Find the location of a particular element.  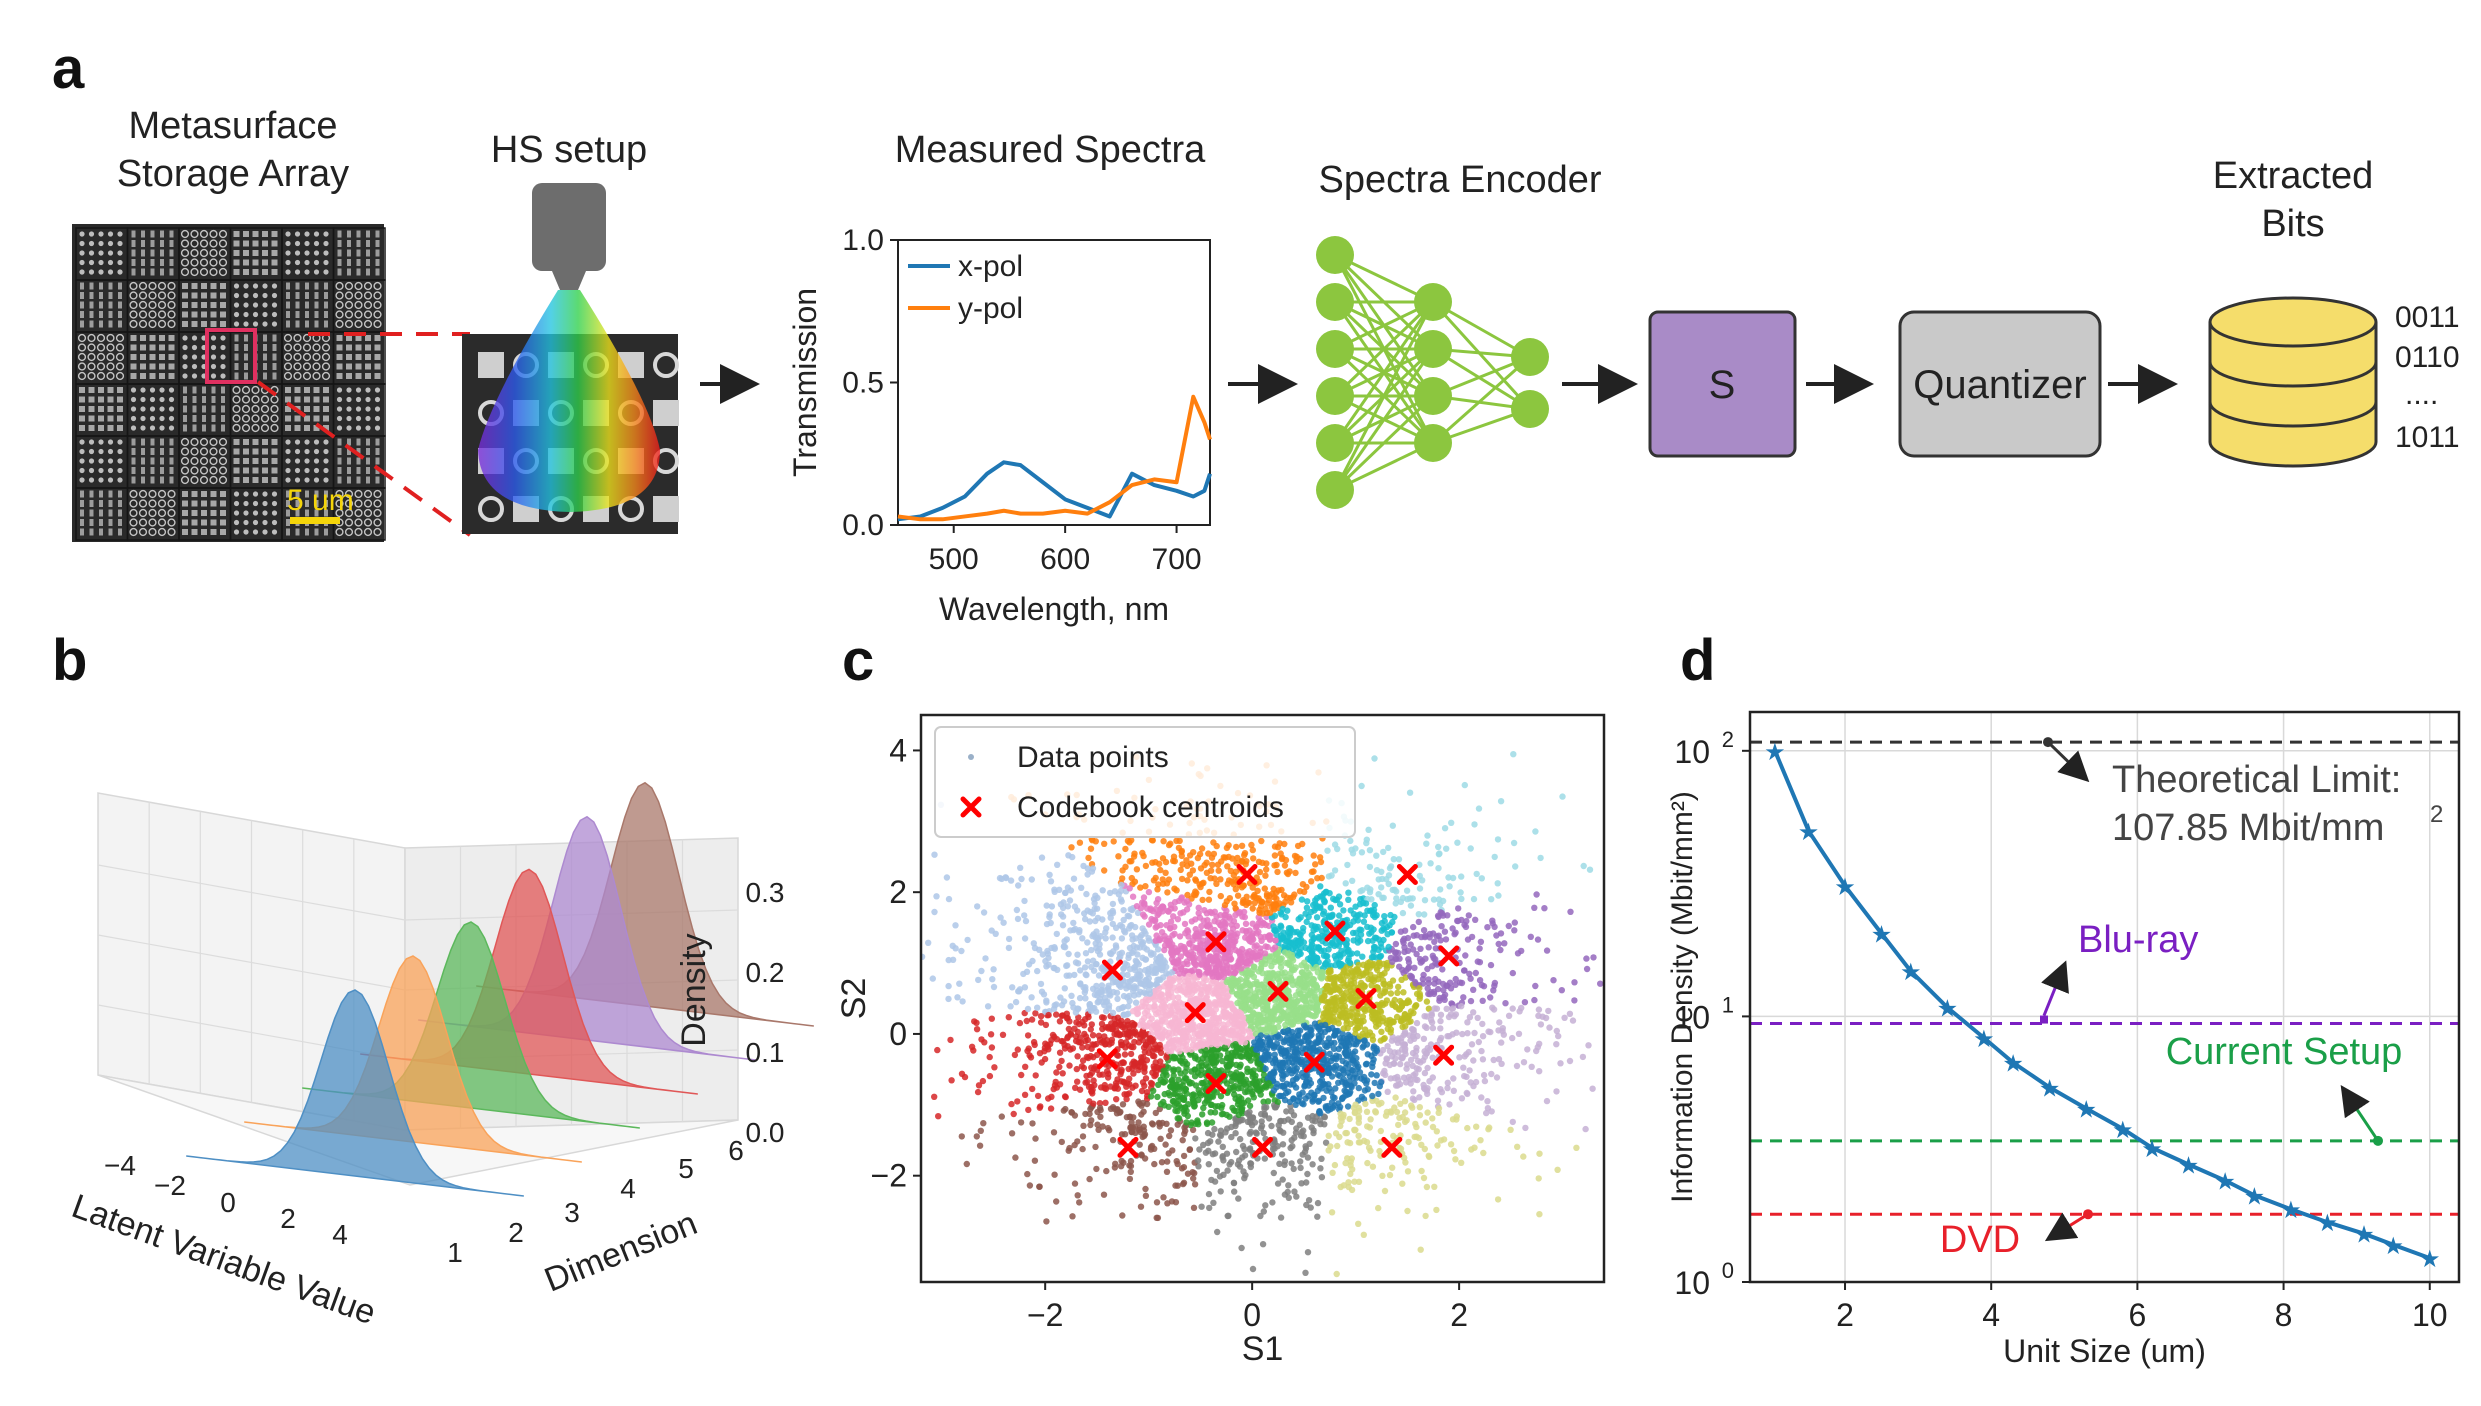

nn-node is located at coordinates (1335, 255).